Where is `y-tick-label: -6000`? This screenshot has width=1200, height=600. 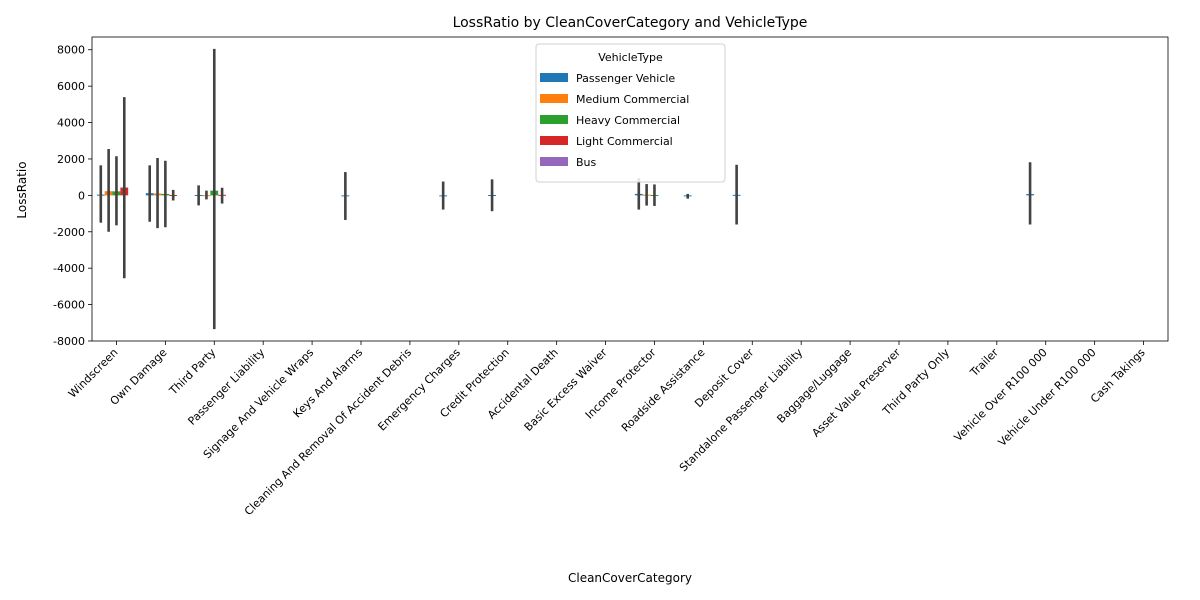 y-tick-label: -6000 is located at coordinates (69, 305).